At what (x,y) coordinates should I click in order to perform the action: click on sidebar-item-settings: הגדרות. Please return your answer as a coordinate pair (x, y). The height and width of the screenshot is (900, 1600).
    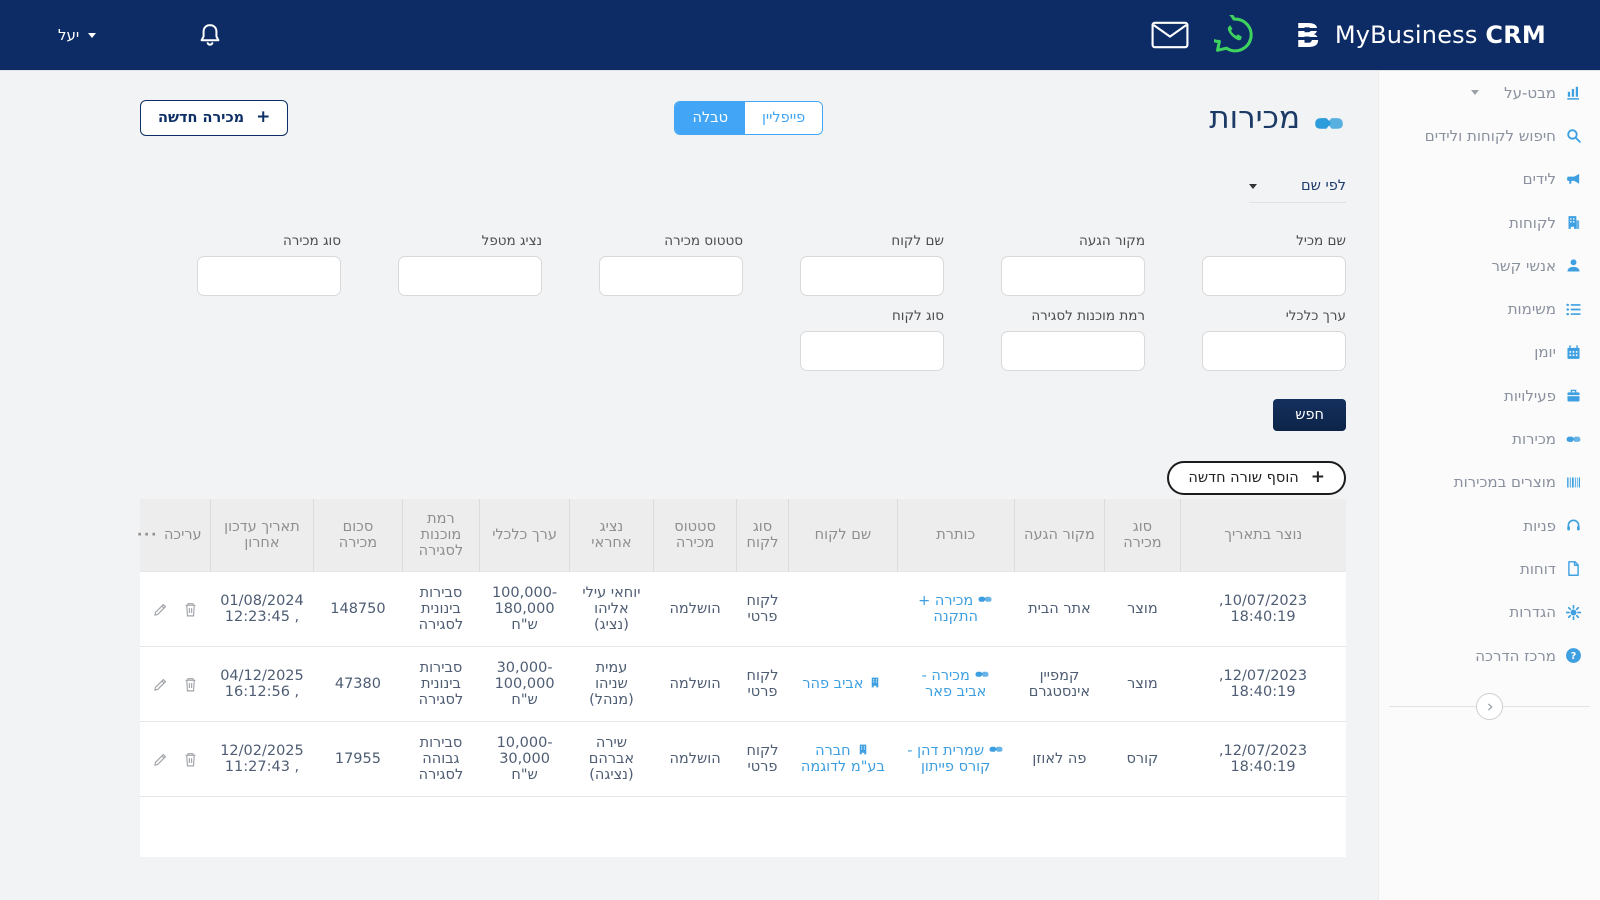
    Looking at the image, I should click on (1489, 612).